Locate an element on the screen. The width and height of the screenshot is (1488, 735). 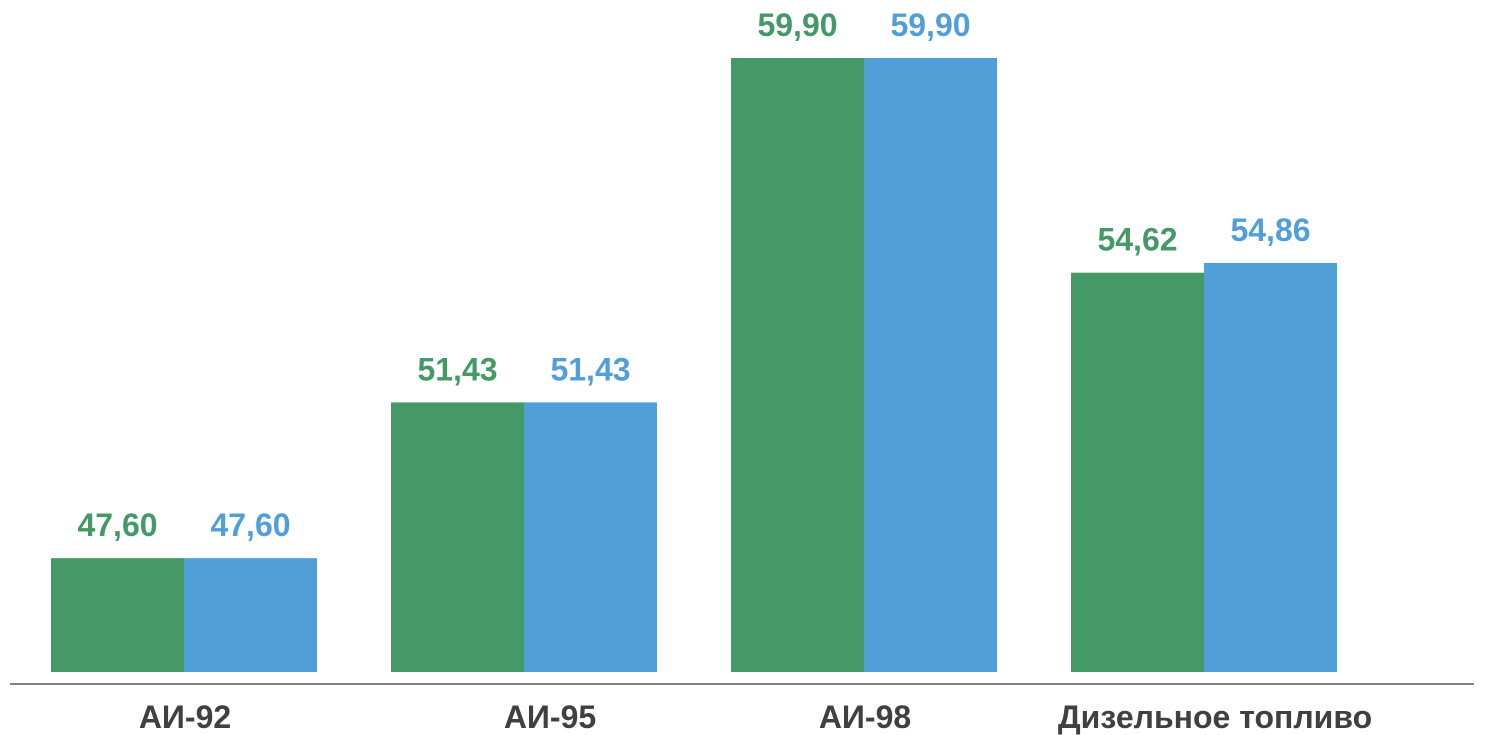
value-label-3-series-2: 59,90 is located at coordinates (930, 25).